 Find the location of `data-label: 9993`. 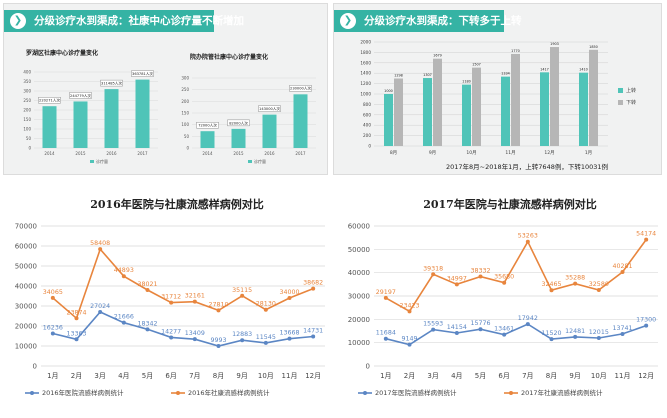

data-label: 9993 is located at coordinates (218, 340).